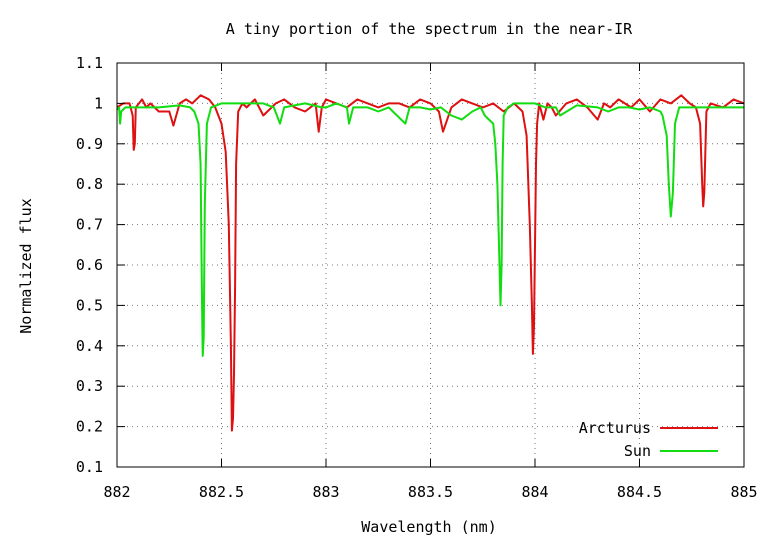  I want to click on y-tick-labels: 0.1 0.2 0.3 0.4 0.5 0.6 0.7 0.8 0.9 1 1.1, so click(89, 265).